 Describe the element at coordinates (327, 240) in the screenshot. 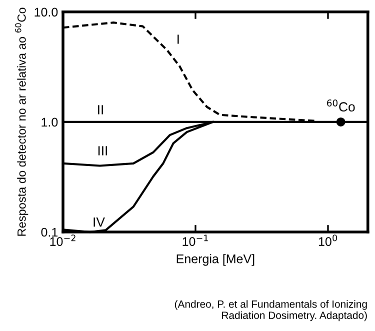

I see `x-tick-label: 10$^{0}$` at that location.